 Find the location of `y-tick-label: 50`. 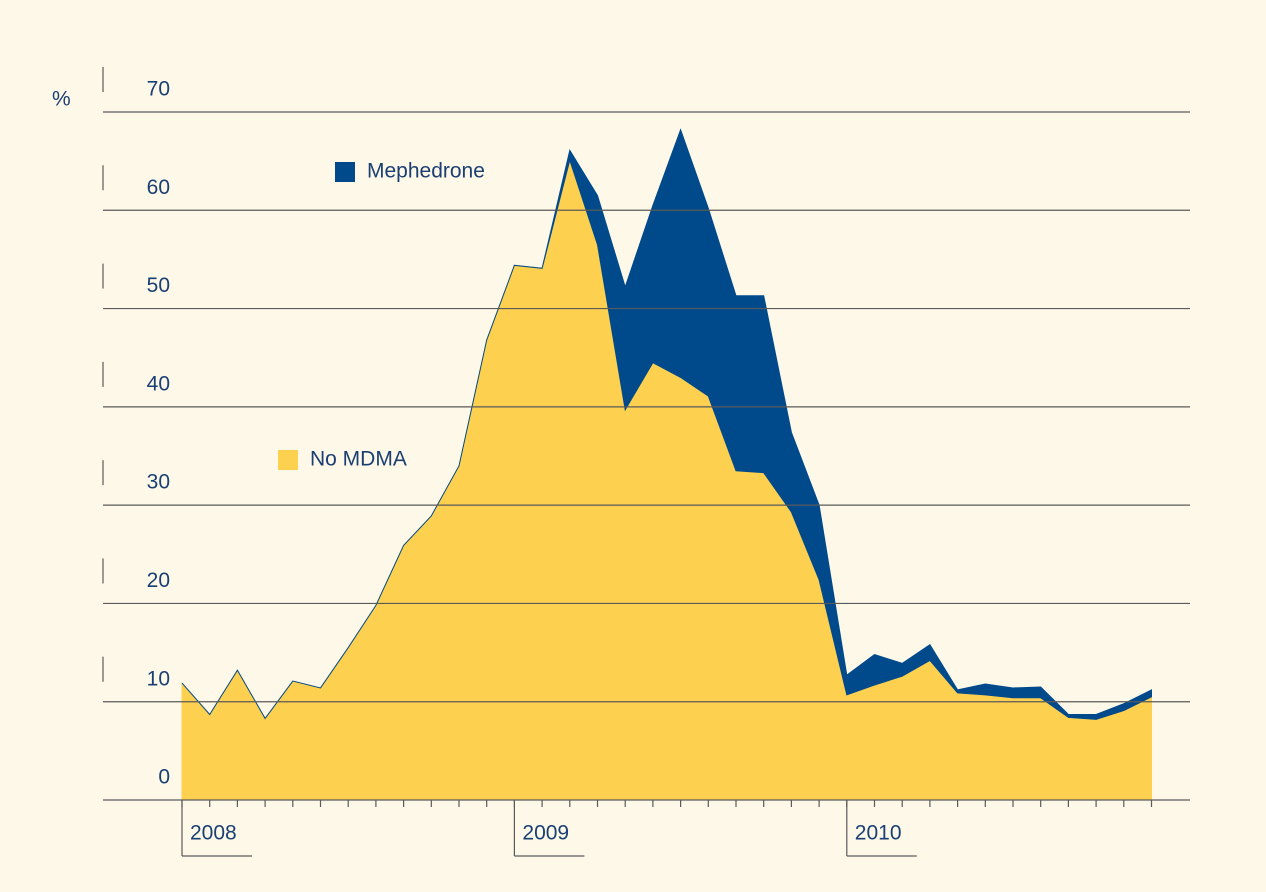

y-tick-label: 50 is located at coordinates (158, 285).